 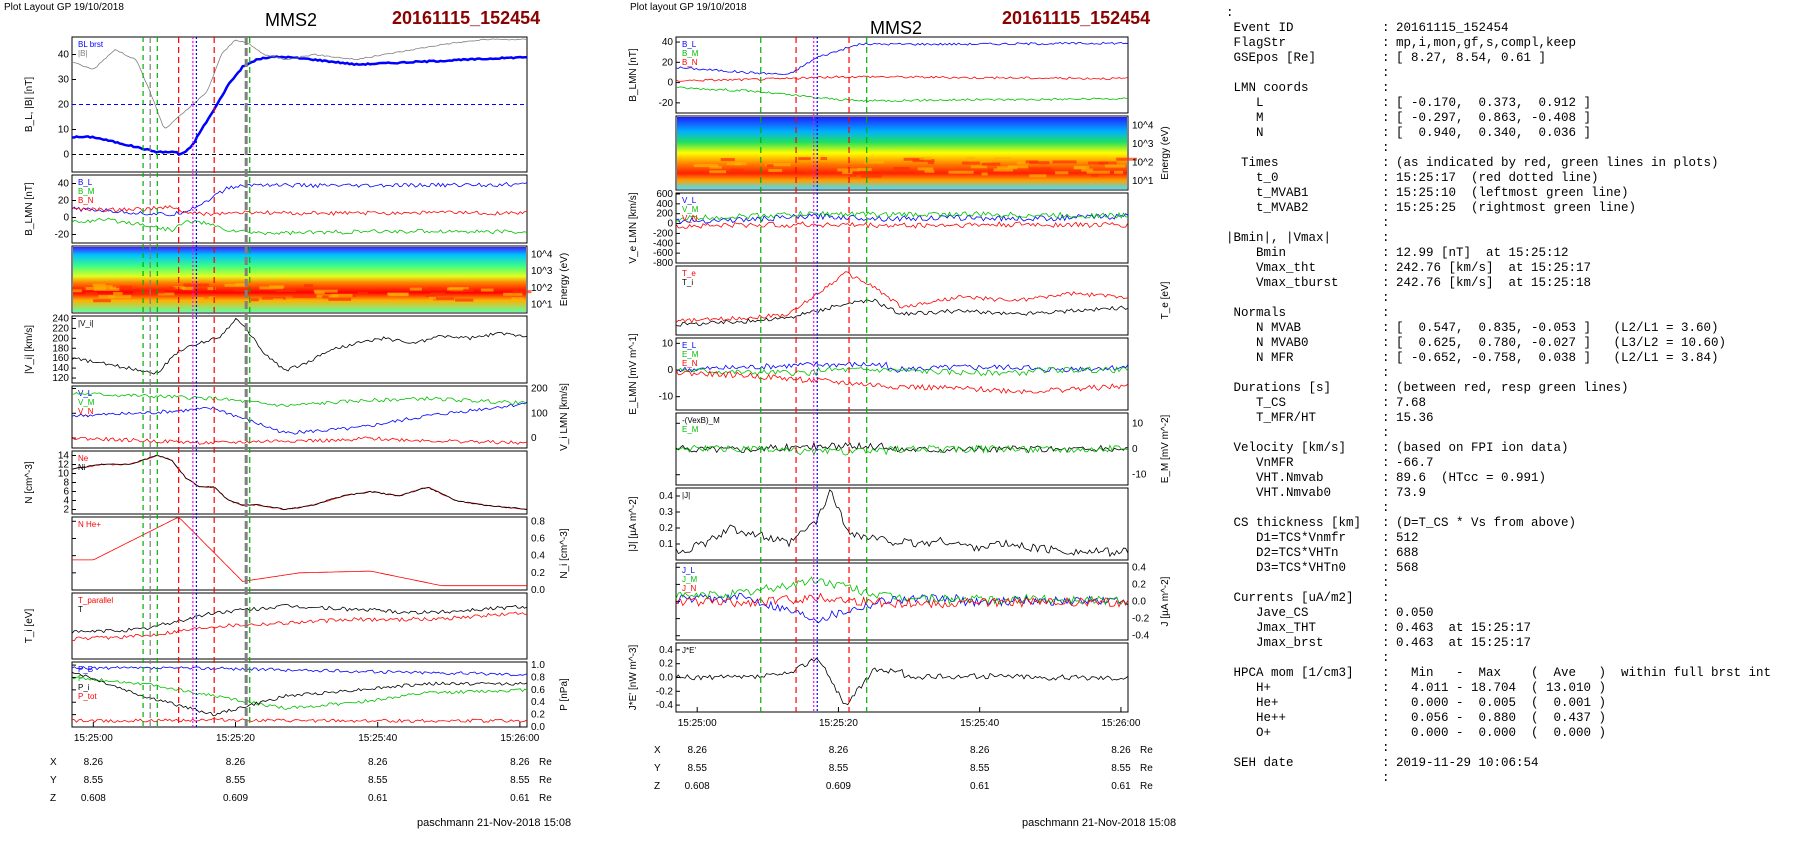 What do you see at coordinates (1411, 493) in the screenshot?
I see `info-value: 73.9` at bounding box center [1411, 493].